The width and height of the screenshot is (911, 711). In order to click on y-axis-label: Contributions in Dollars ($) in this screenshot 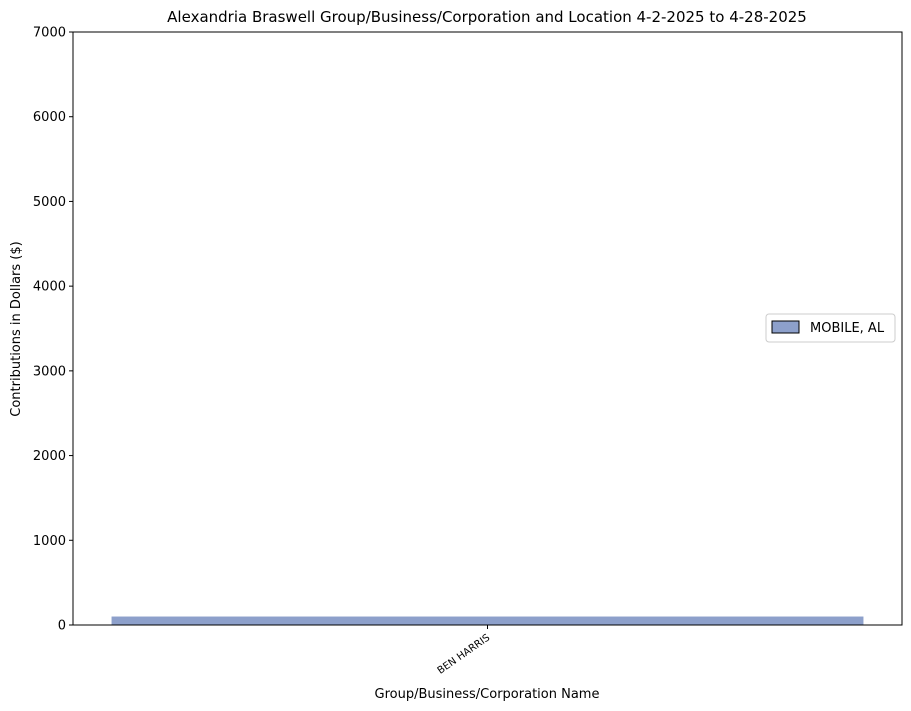, I will do `click(16, 328)`.